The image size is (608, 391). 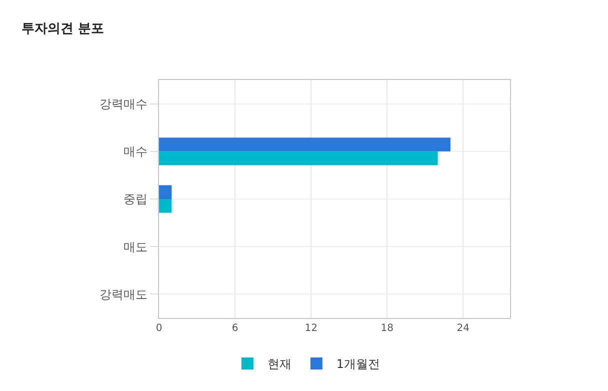 What do you see at coordinates (62, 29) in the screenshot?
I see `chart-title: 투자의견 분포` at bounding box center [62, 29].